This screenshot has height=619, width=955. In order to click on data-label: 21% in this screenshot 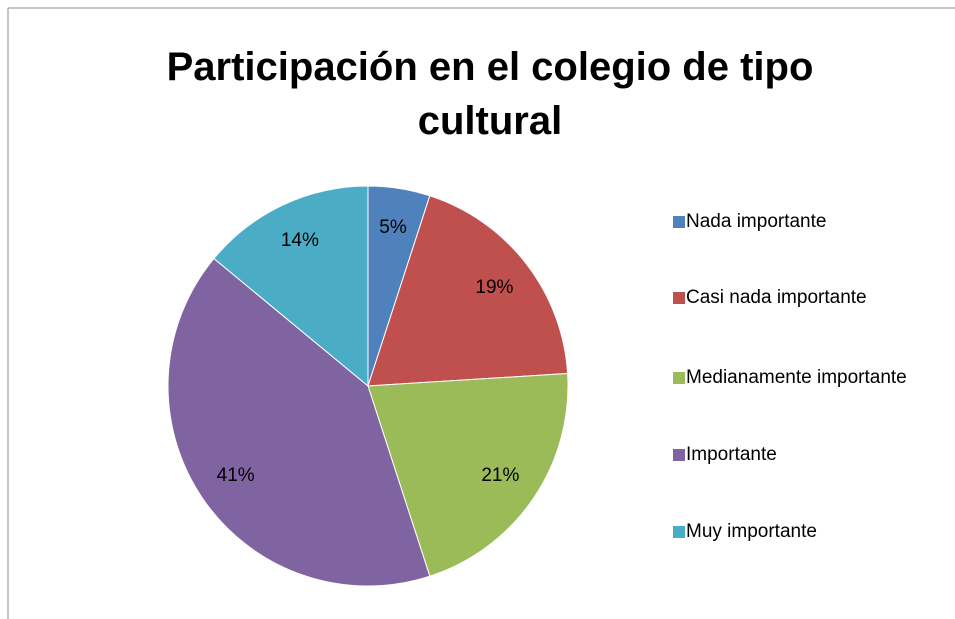, I will do `click(500, 475)`.